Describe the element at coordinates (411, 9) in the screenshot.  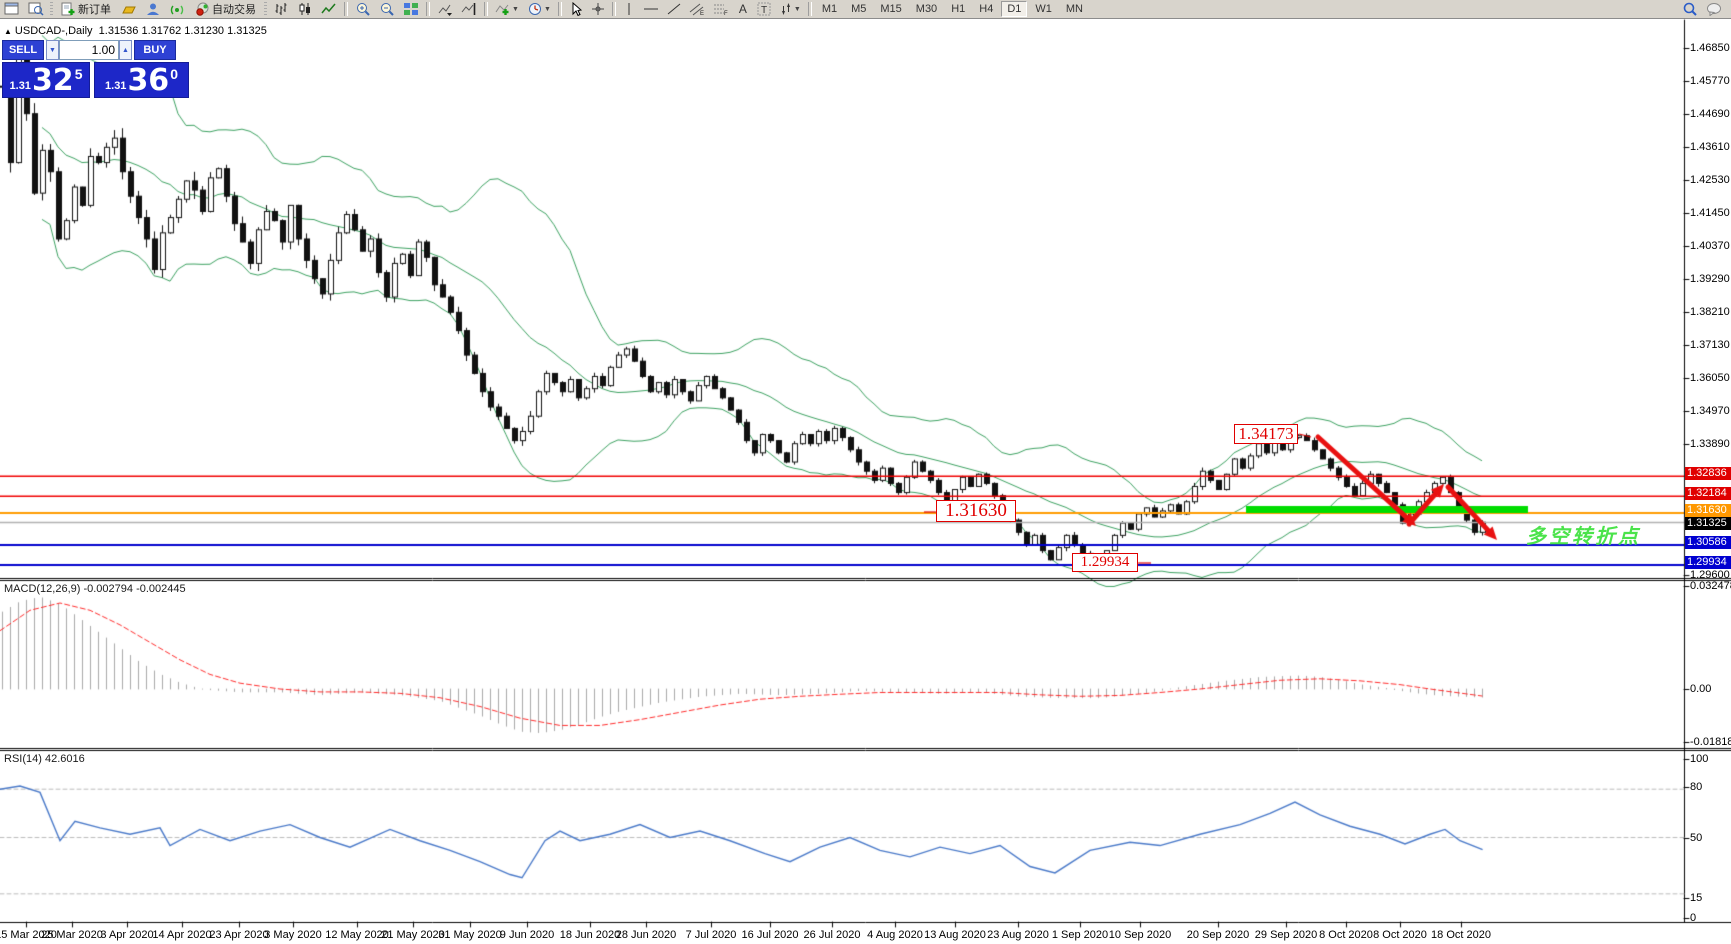
I see `tile-windows-button` at that location.